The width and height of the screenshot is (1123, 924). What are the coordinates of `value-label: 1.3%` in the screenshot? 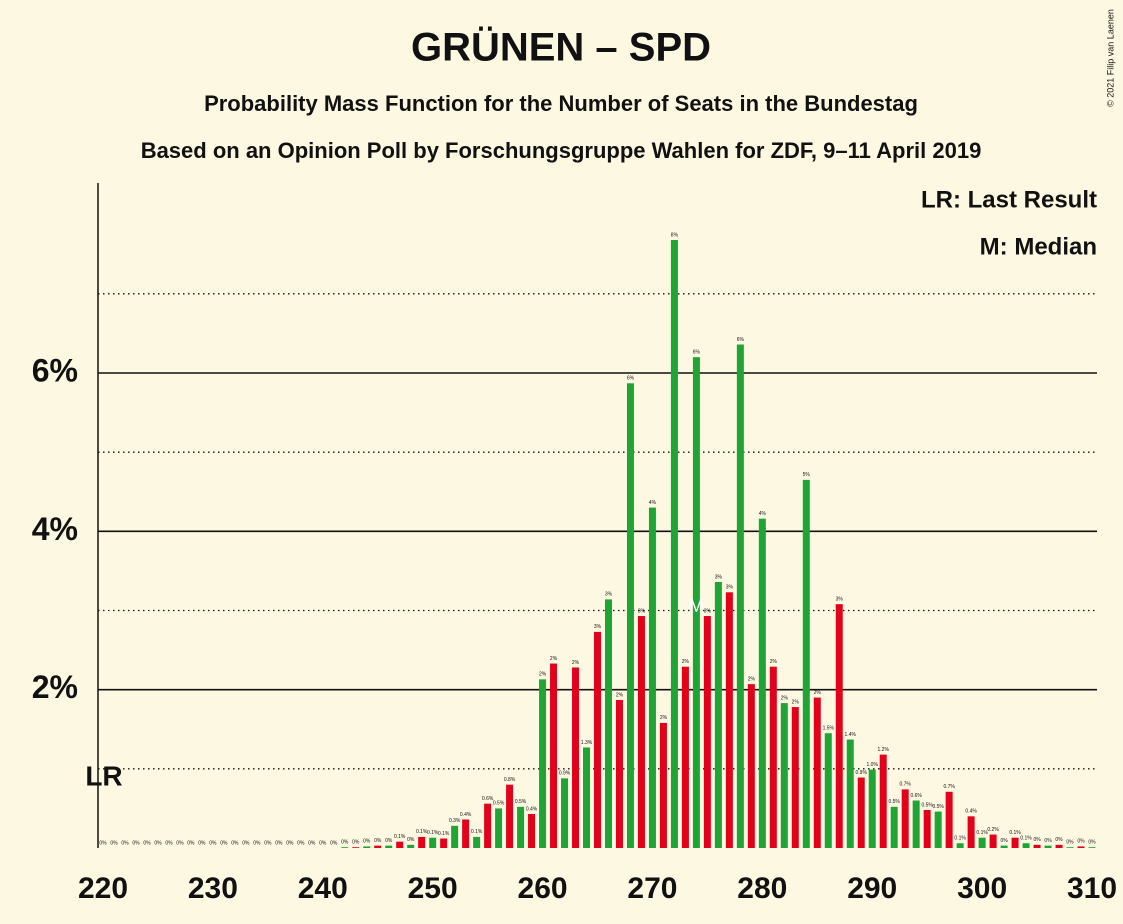 It's located at (587, 743).